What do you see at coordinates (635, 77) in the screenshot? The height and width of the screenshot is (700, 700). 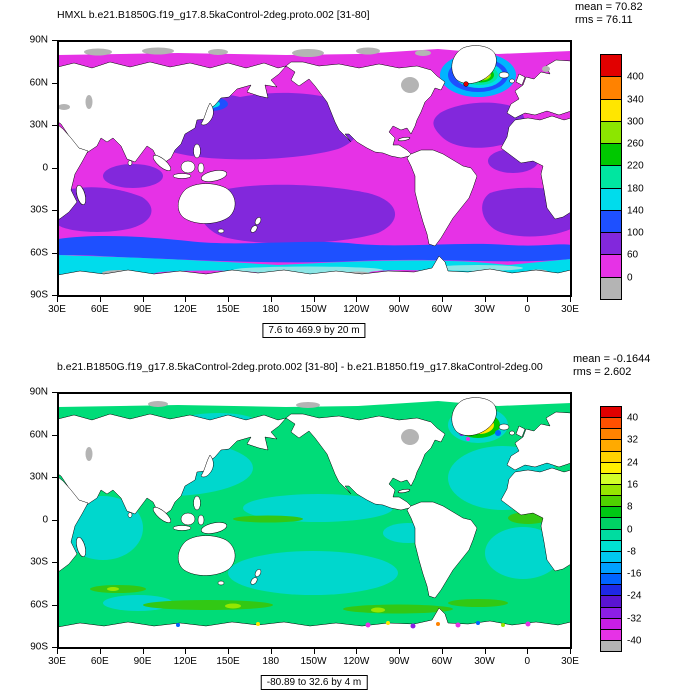 I see `colorbar-tick-label: 400` at bounding box center [635, 77].